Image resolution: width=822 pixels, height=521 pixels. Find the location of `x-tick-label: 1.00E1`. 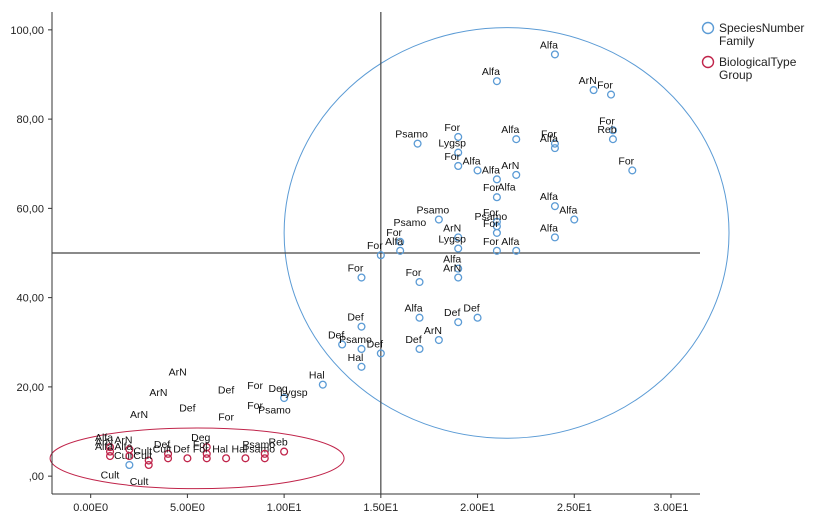

x-tick-label: 1.00E1 is located at coordinates (284, 508).